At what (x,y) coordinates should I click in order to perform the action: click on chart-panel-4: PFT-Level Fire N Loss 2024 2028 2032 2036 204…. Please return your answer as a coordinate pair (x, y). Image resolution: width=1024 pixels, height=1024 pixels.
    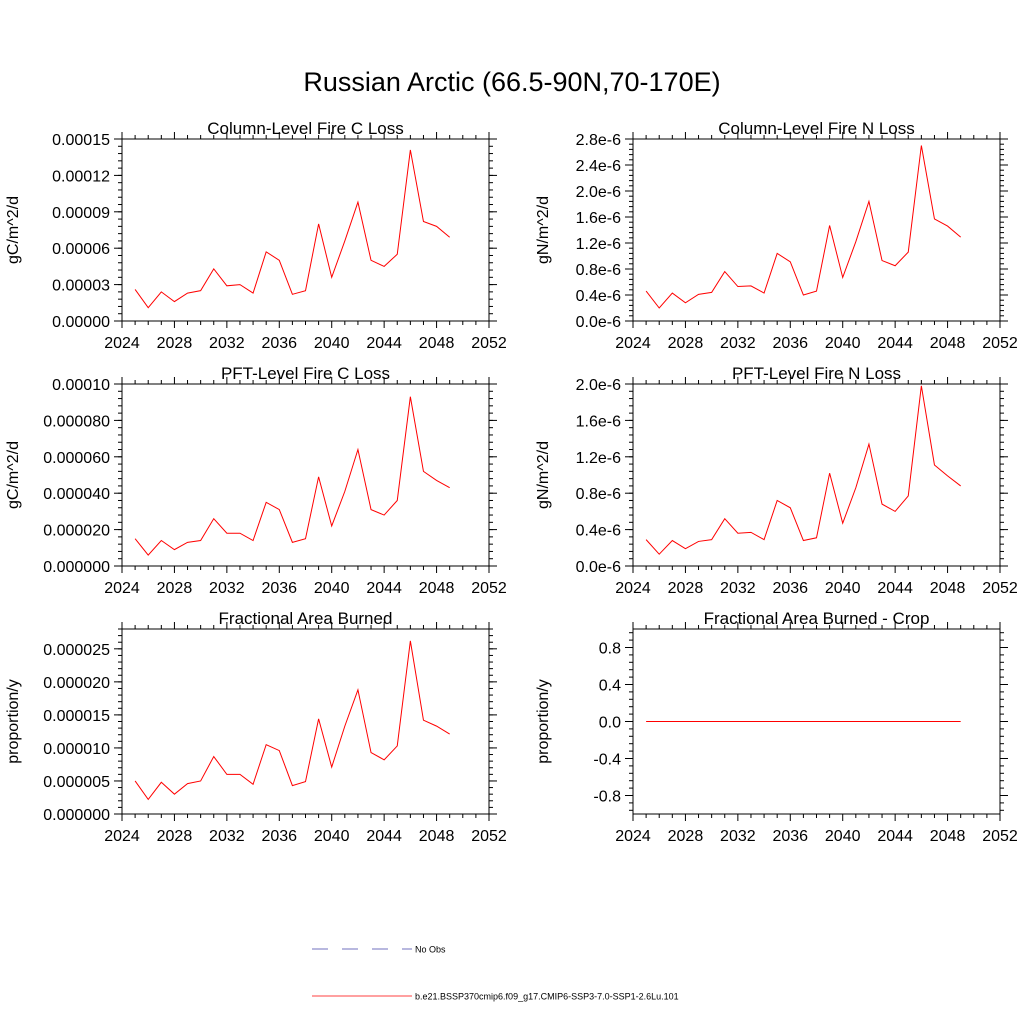
    Looking at the image, I should click on (776, 480).